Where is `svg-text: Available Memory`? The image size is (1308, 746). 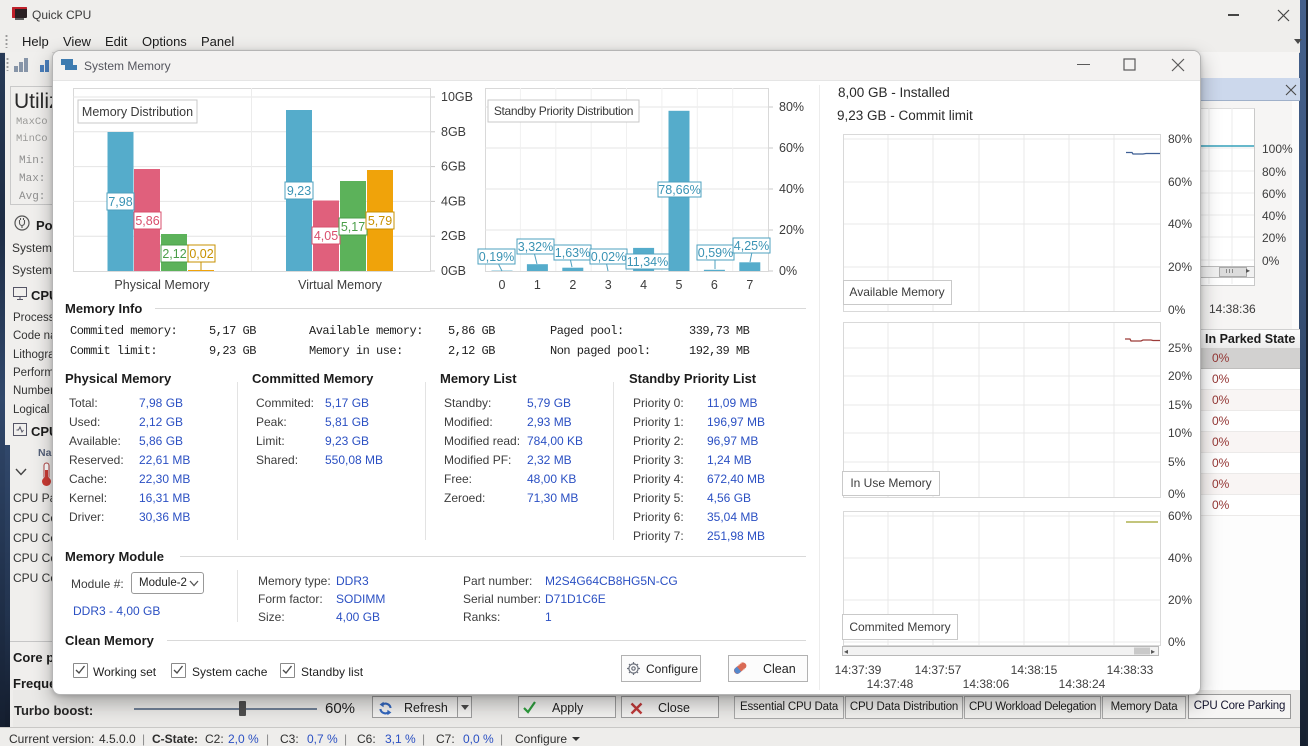 svg-text: Available Memory is located at coordinates (896, 292).